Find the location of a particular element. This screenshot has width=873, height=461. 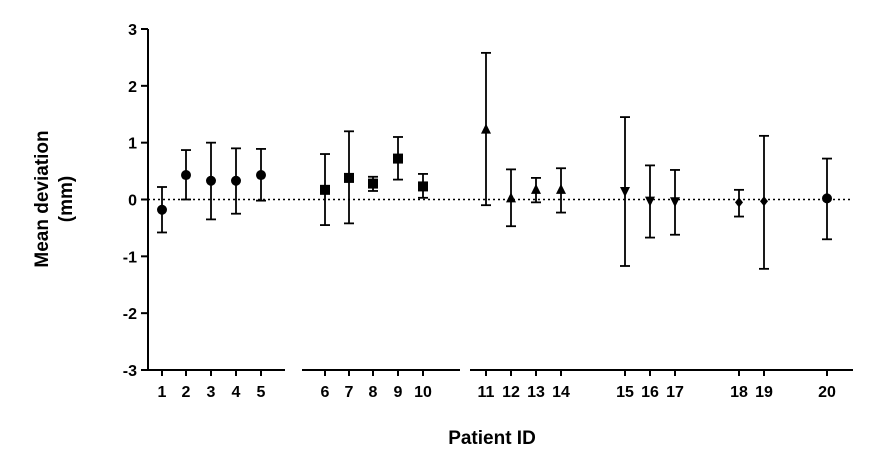

x-tick-label: 11 is located at coordinates (486, 392).